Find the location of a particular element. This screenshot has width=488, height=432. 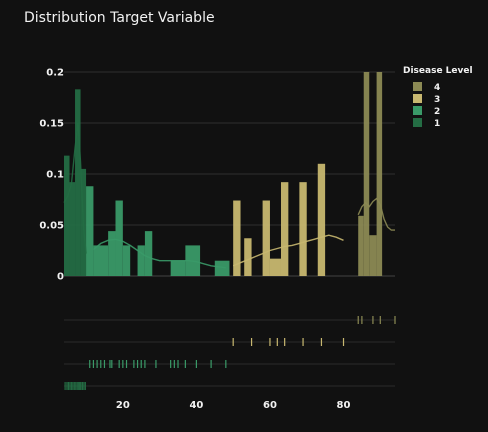

y-tick-label: 0.2 is located at coordinates (55, 73).